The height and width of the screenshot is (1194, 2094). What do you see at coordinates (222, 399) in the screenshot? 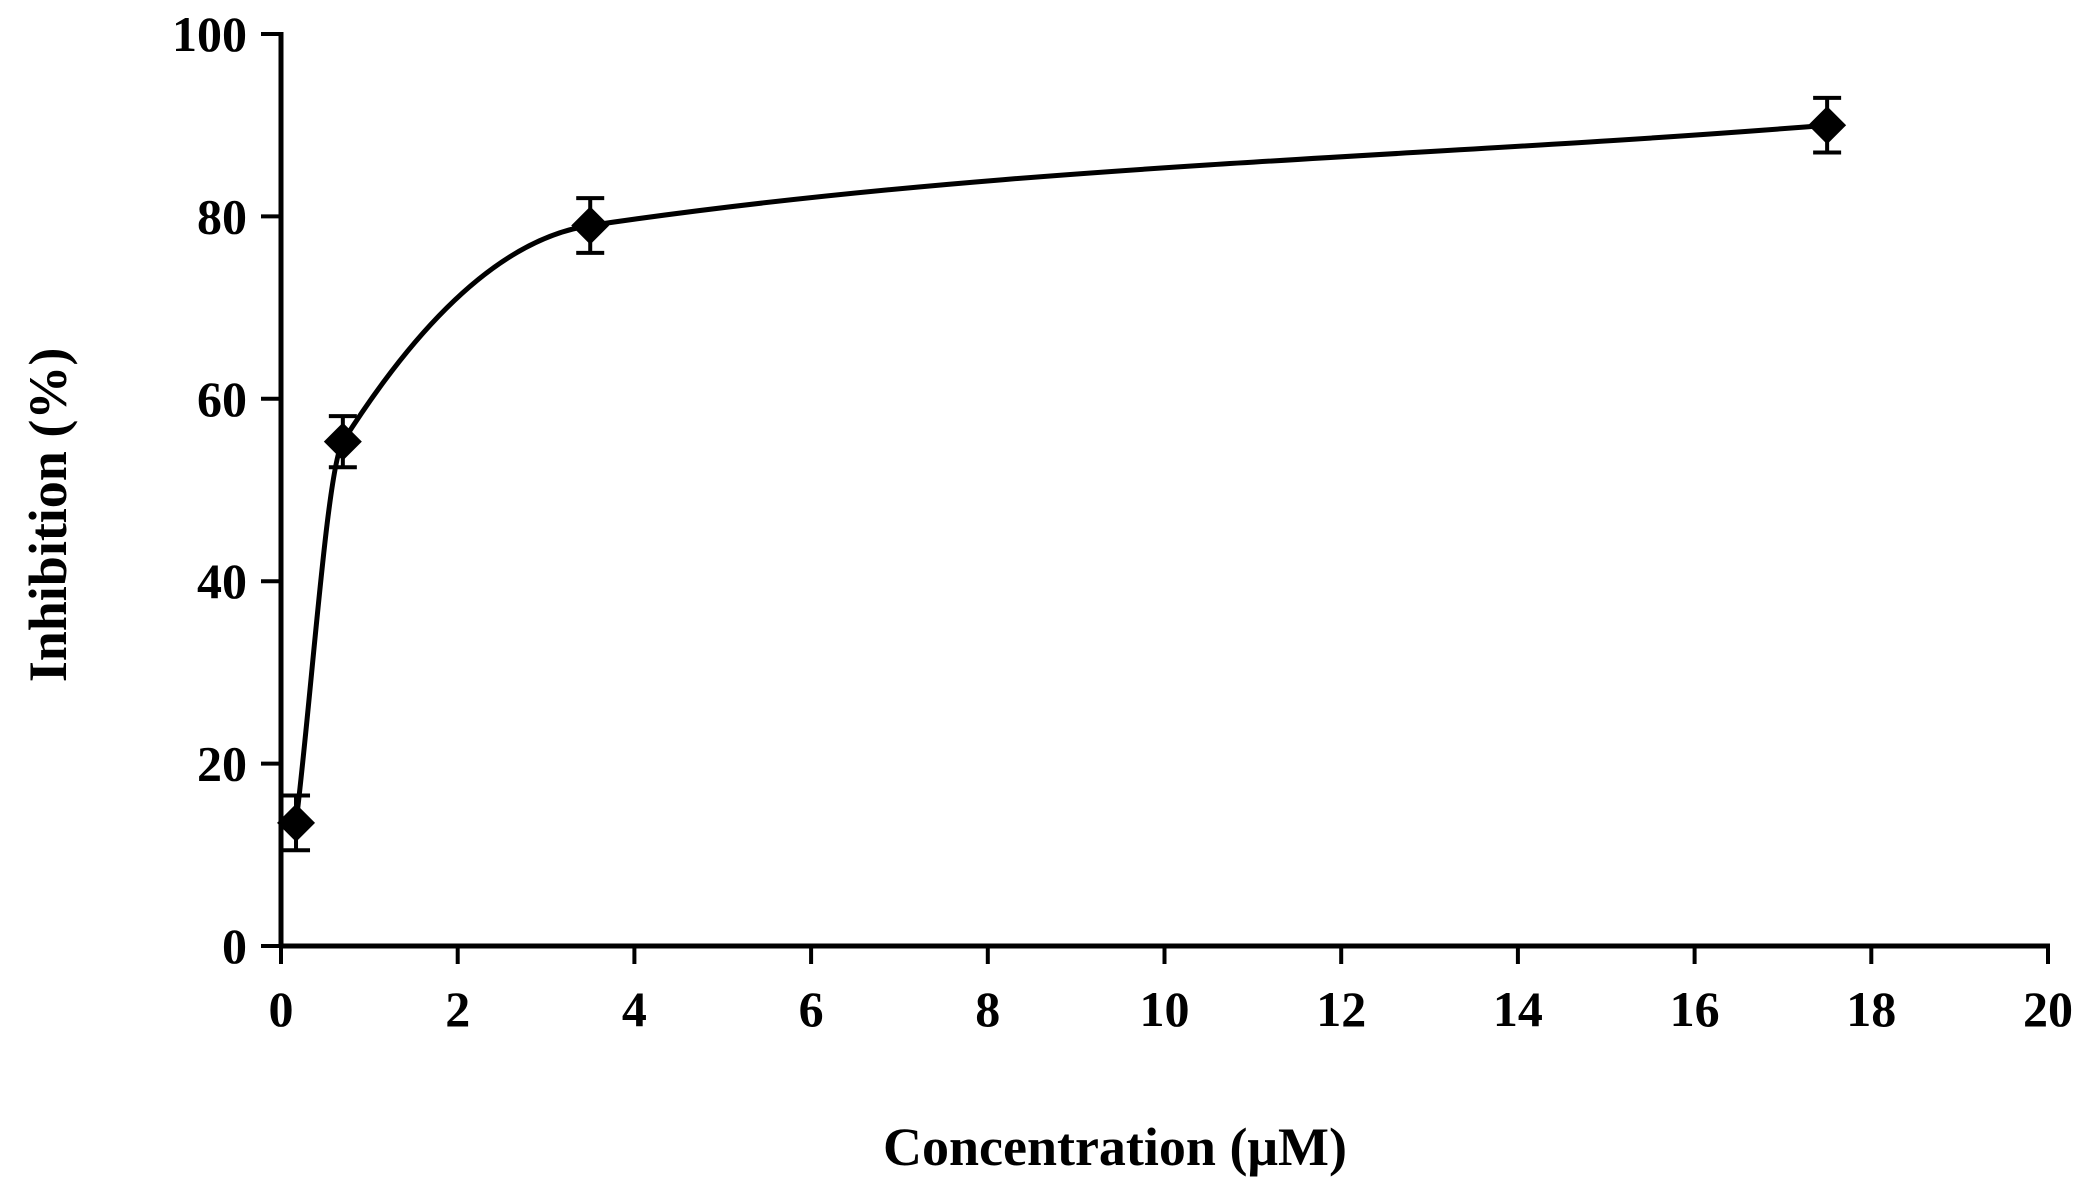
I see `y-tick-label: 60` at bounding box center [222, 399].